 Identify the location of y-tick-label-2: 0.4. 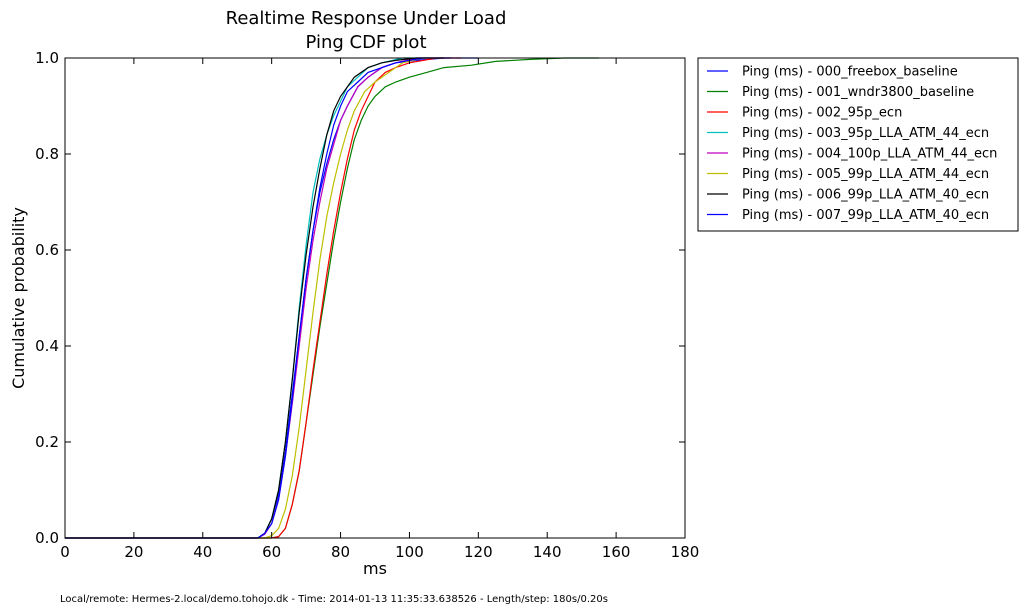
(47, 346).